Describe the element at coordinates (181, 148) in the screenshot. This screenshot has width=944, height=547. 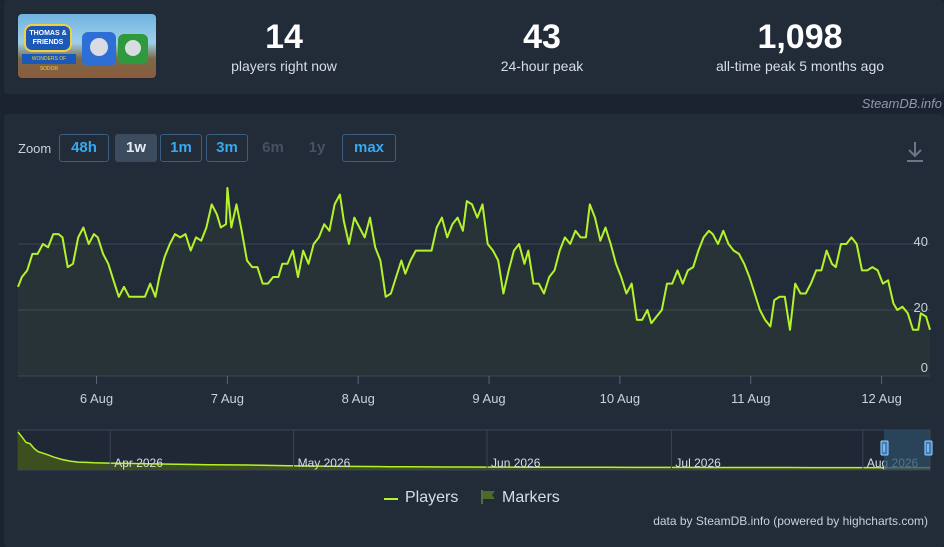
I see `zoom-1m-button: 1m` at that location.